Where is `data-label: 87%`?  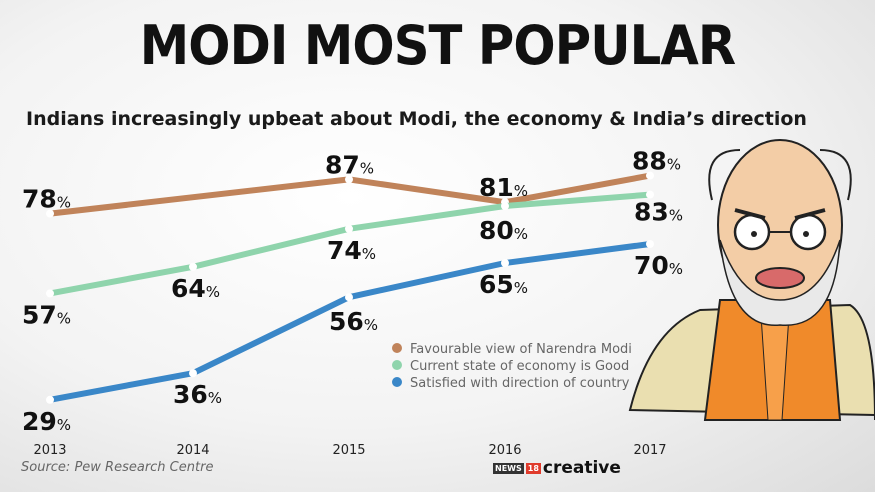 data-label: 87% is located at coordinates (349, 164).